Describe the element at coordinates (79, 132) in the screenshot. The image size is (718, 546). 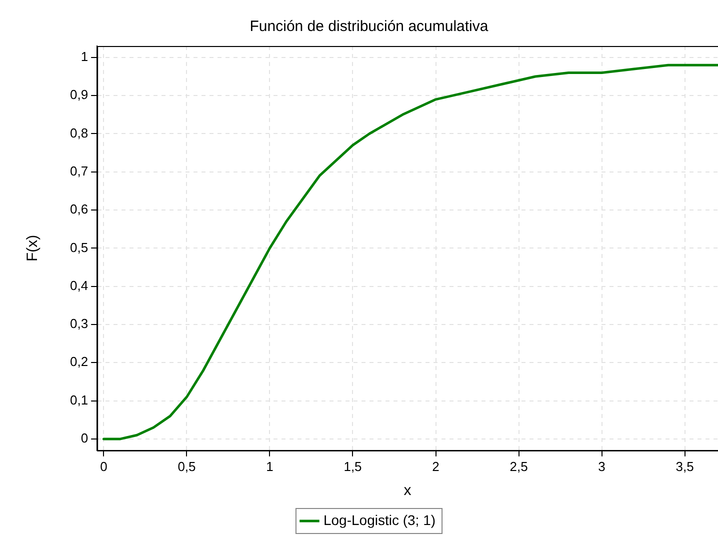
I see `y-tick-label: 0,8` at that location.